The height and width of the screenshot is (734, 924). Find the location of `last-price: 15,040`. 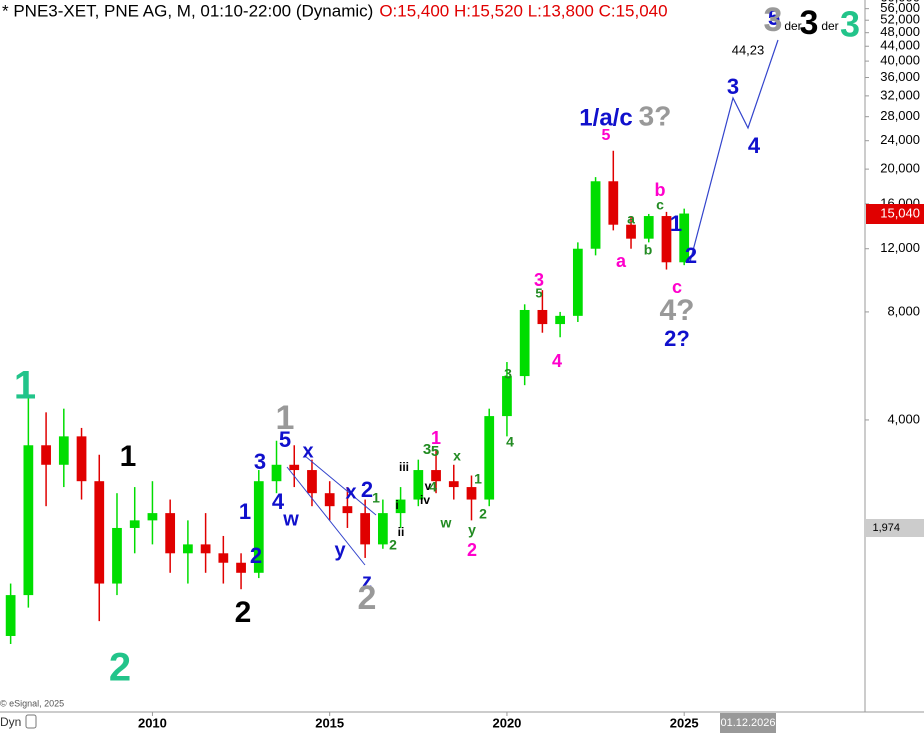

last-price: 15,040 is located at coordinates (900, 212).